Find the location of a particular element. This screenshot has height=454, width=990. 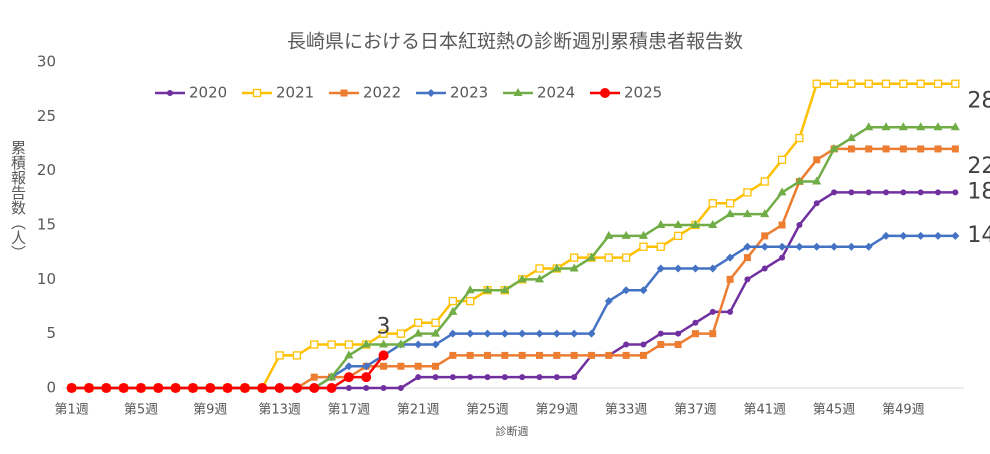

y-tick-label: 15 is located at coordinates (46, 225).